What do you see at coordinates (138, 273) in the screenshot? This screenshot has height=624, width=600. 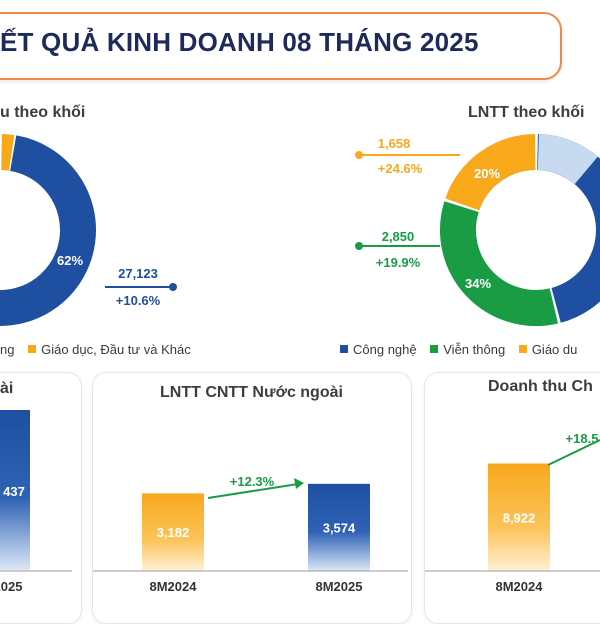 I see `left-callout-value: 27,123` at bounding box center [138, 273].